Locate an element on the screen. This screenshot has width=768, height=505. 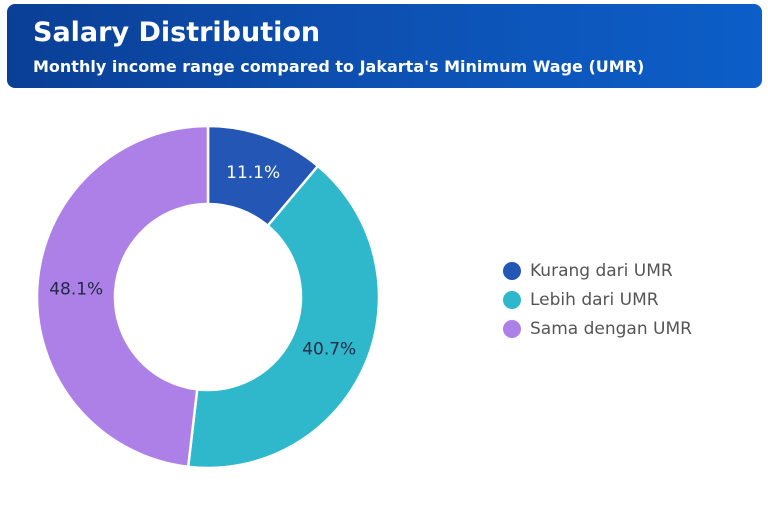
slice-label-kurang-dari-umr: 11.1% is located at coordinates (253, 173).